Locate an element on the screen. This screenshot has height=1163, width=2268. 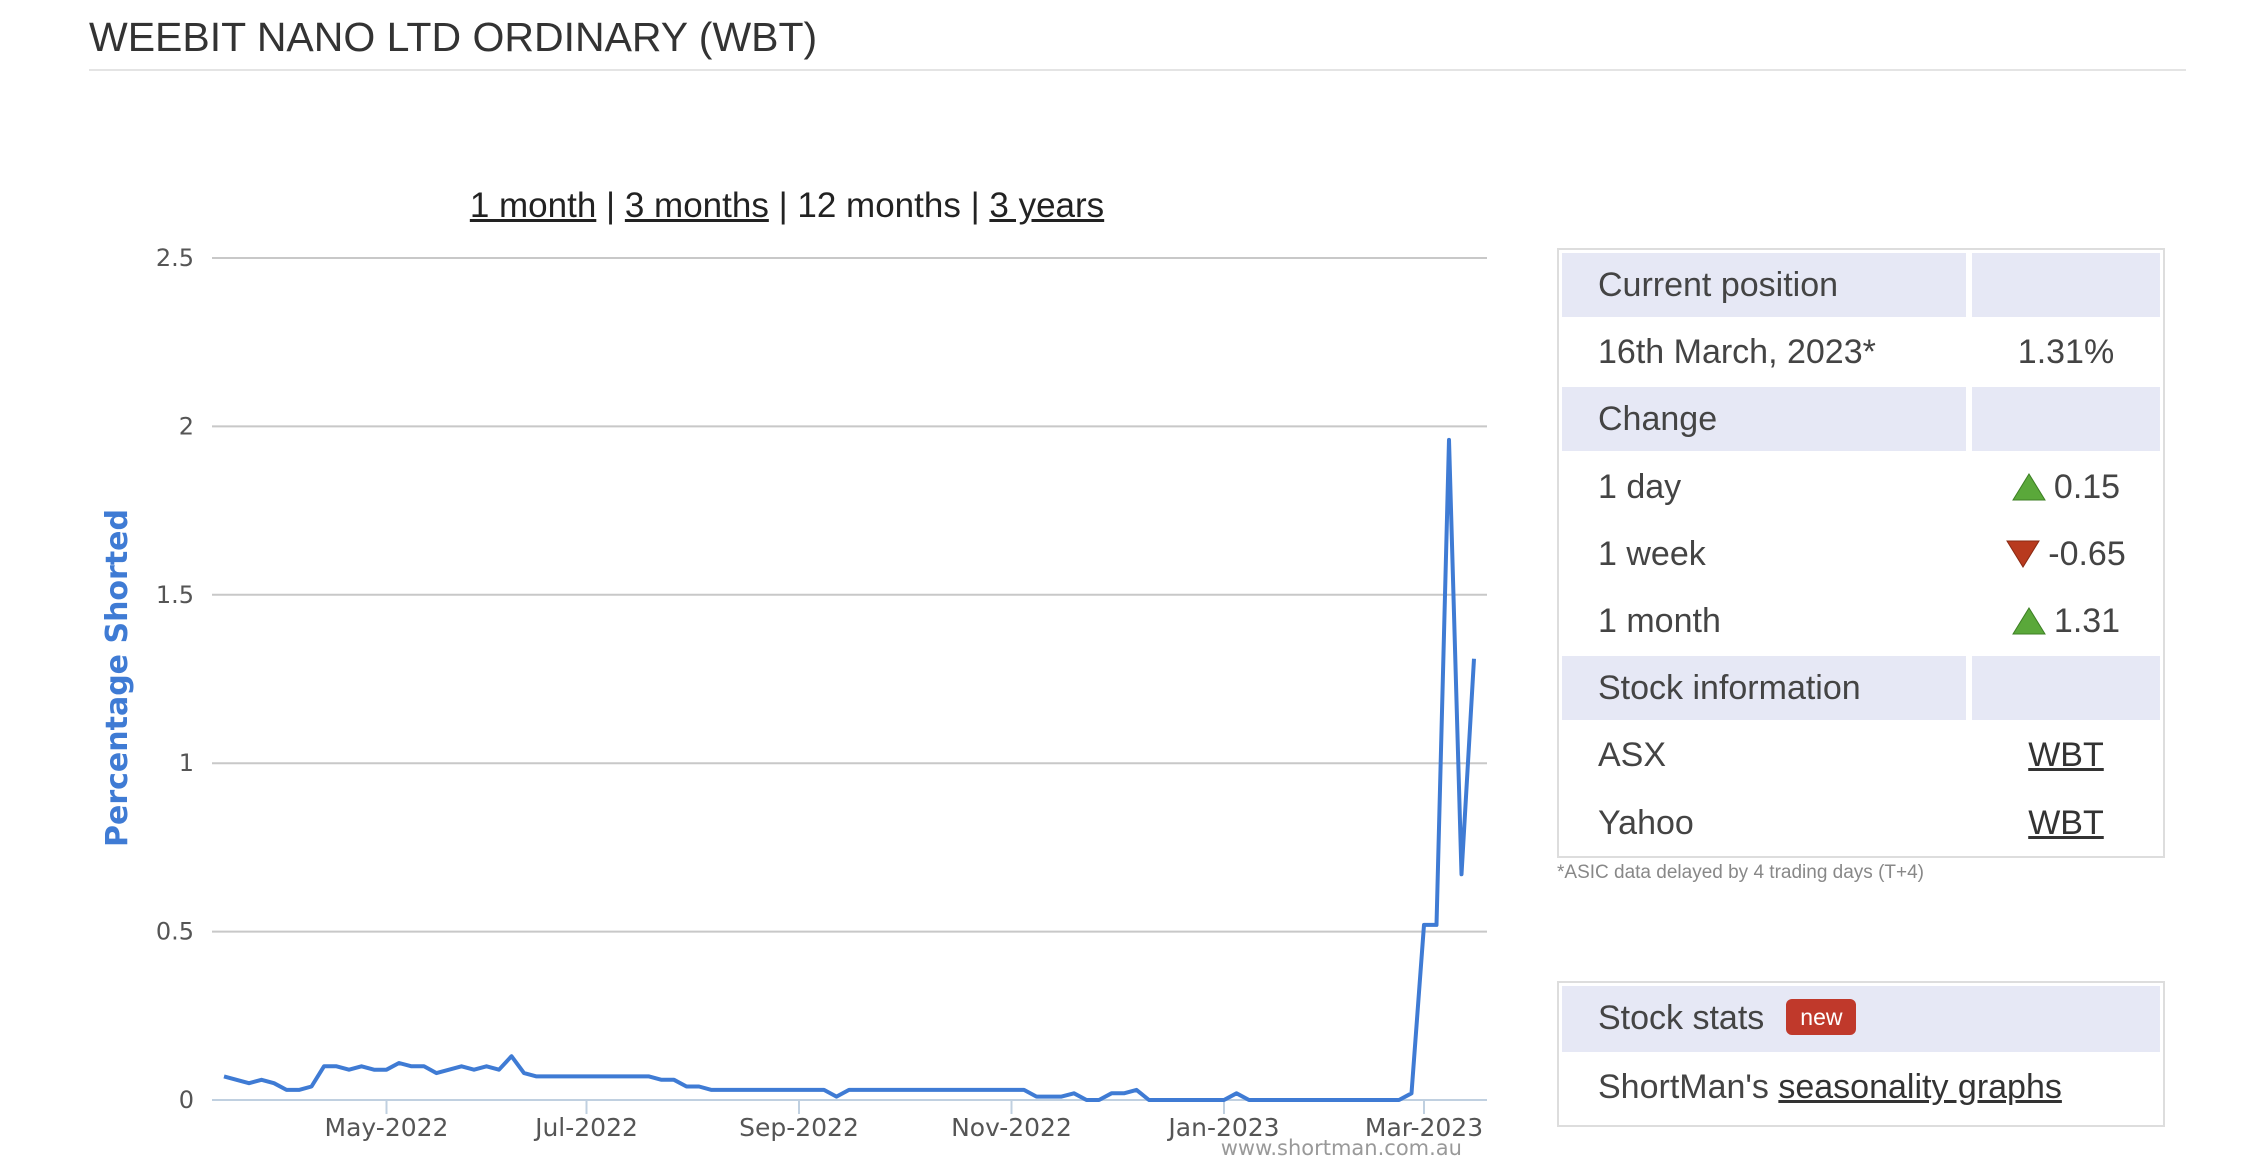
y-tick-label: 0.5 is located at coordinates (175, 932).